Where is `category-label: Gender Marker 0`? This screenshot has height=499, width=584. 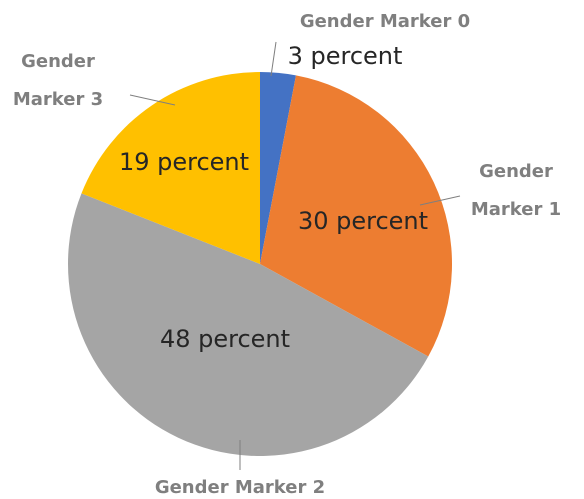
category-label: Gender Marker 0 is located at coordinates (385, 21).